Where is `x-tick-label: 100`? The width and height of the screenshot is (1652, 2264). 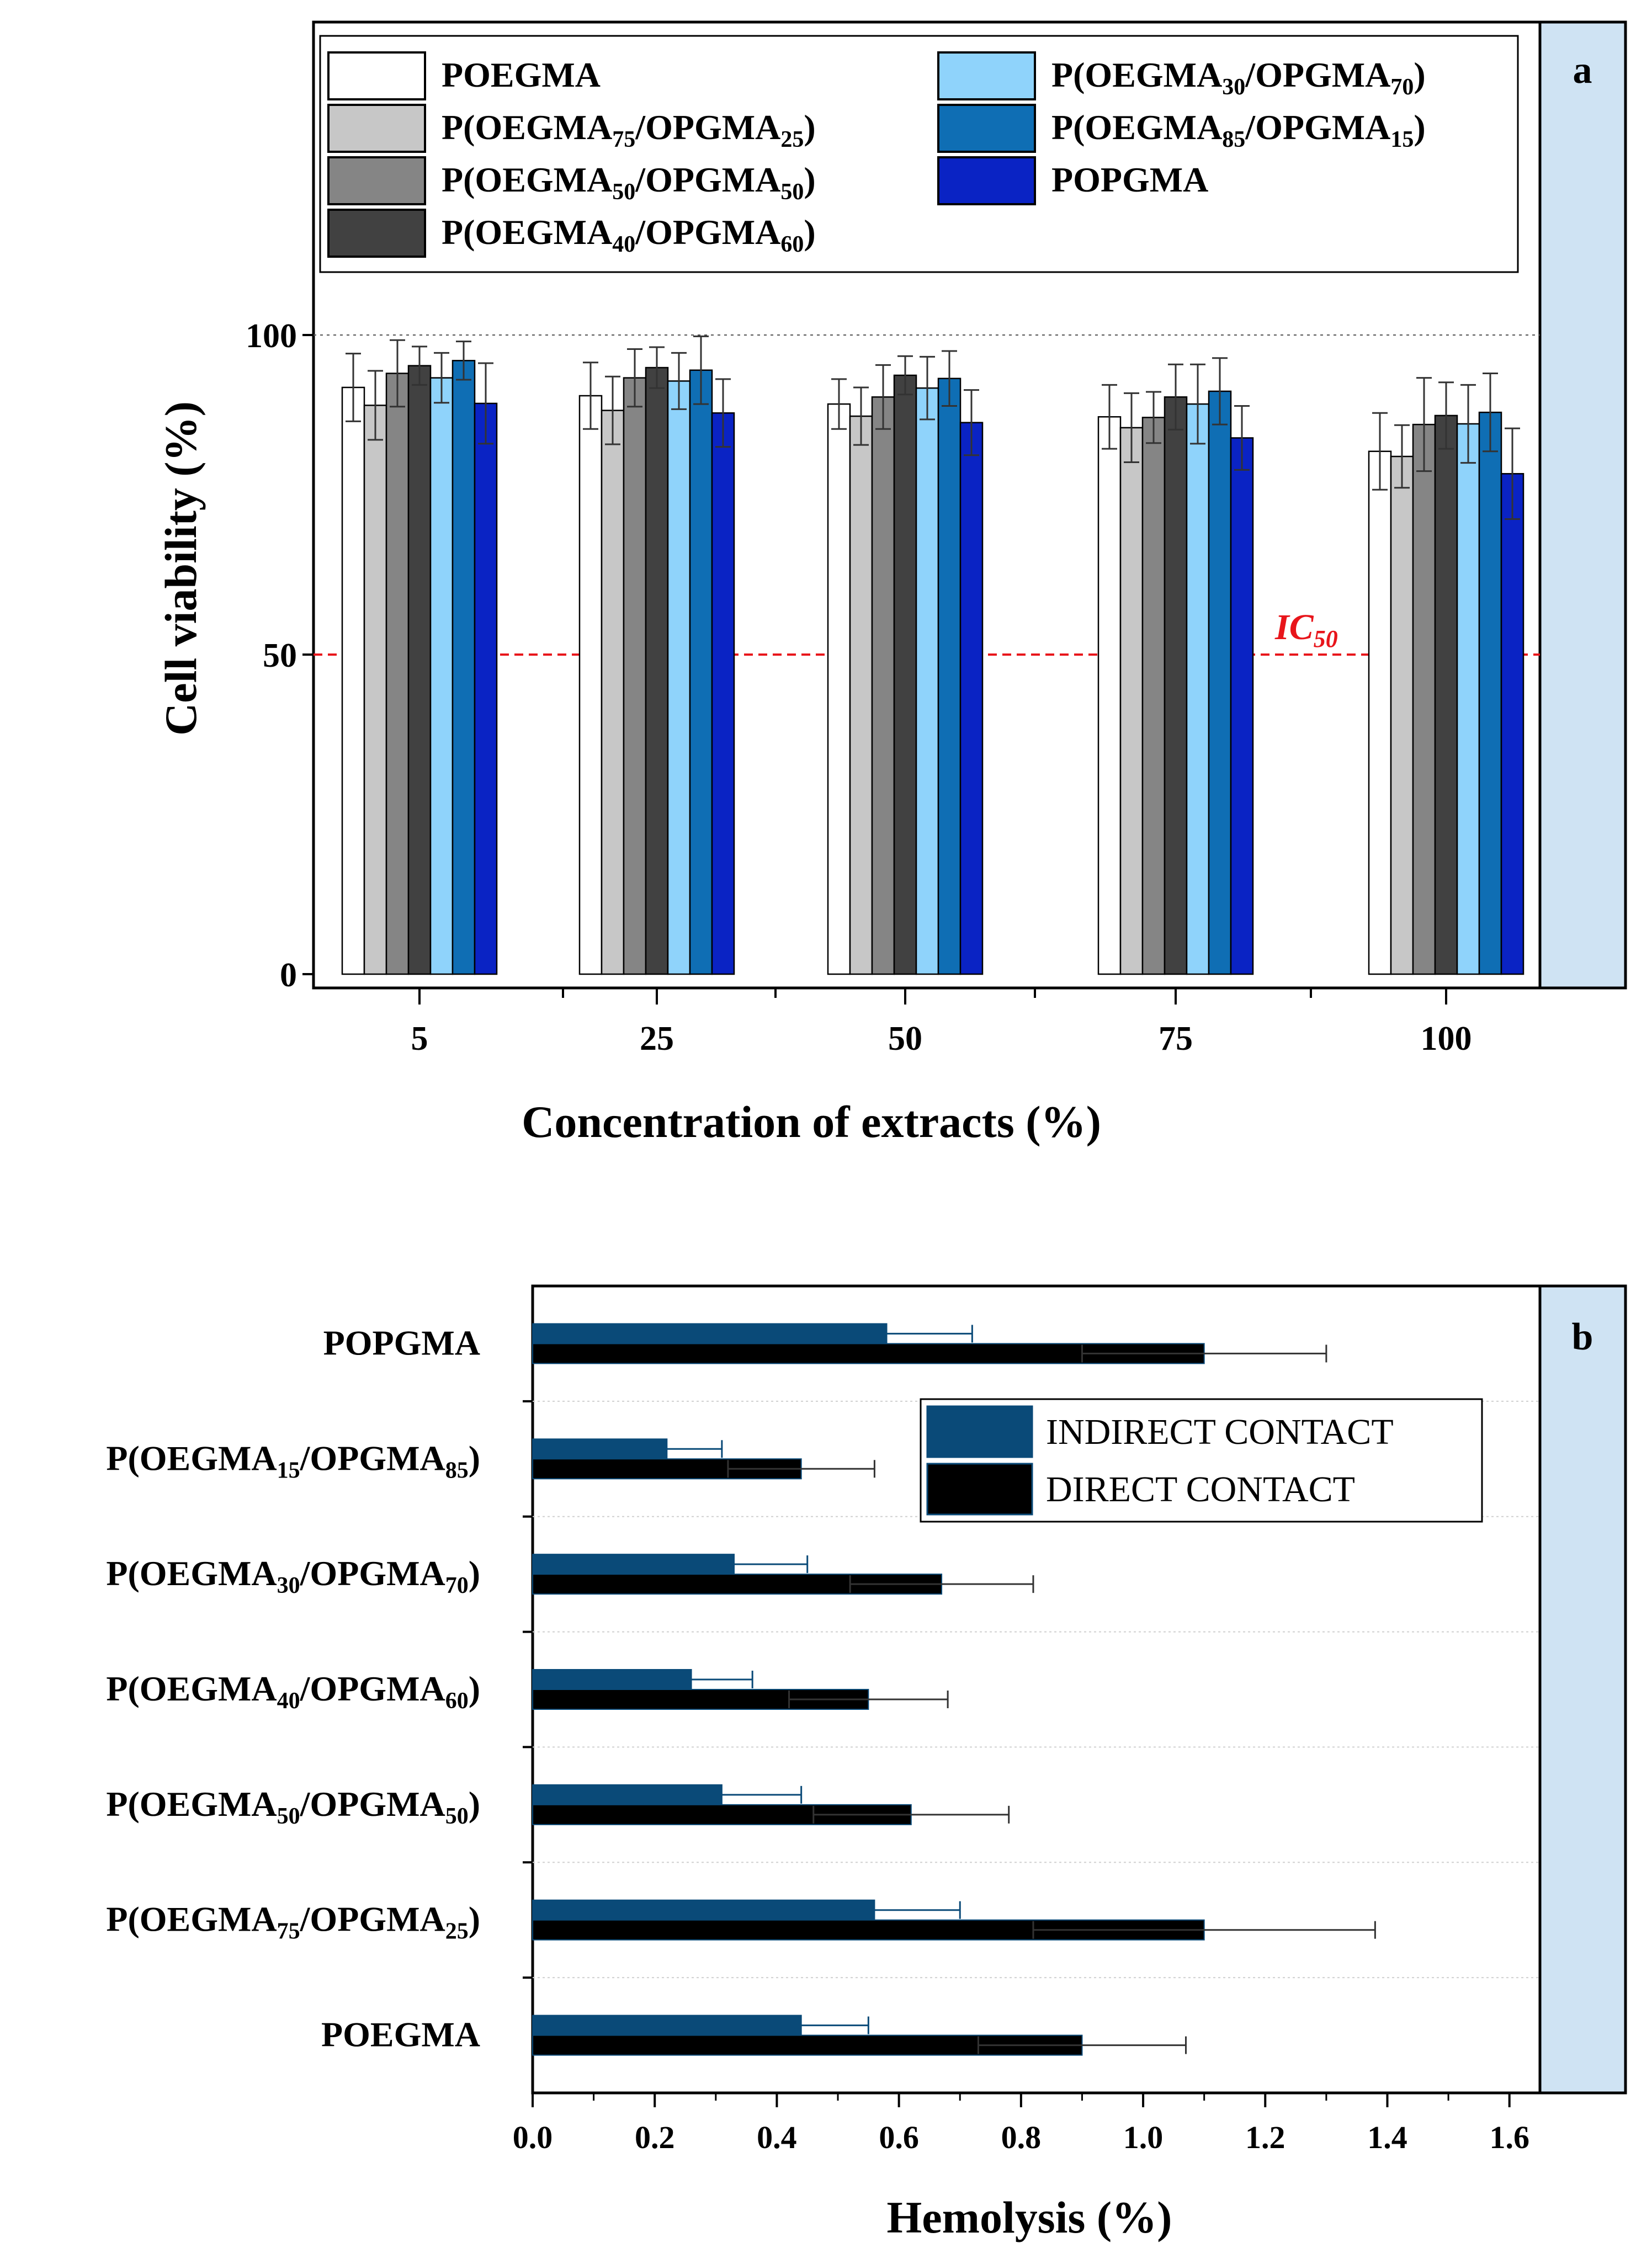 x-tick-label: 100 is located at coordinates (1447, 1038).